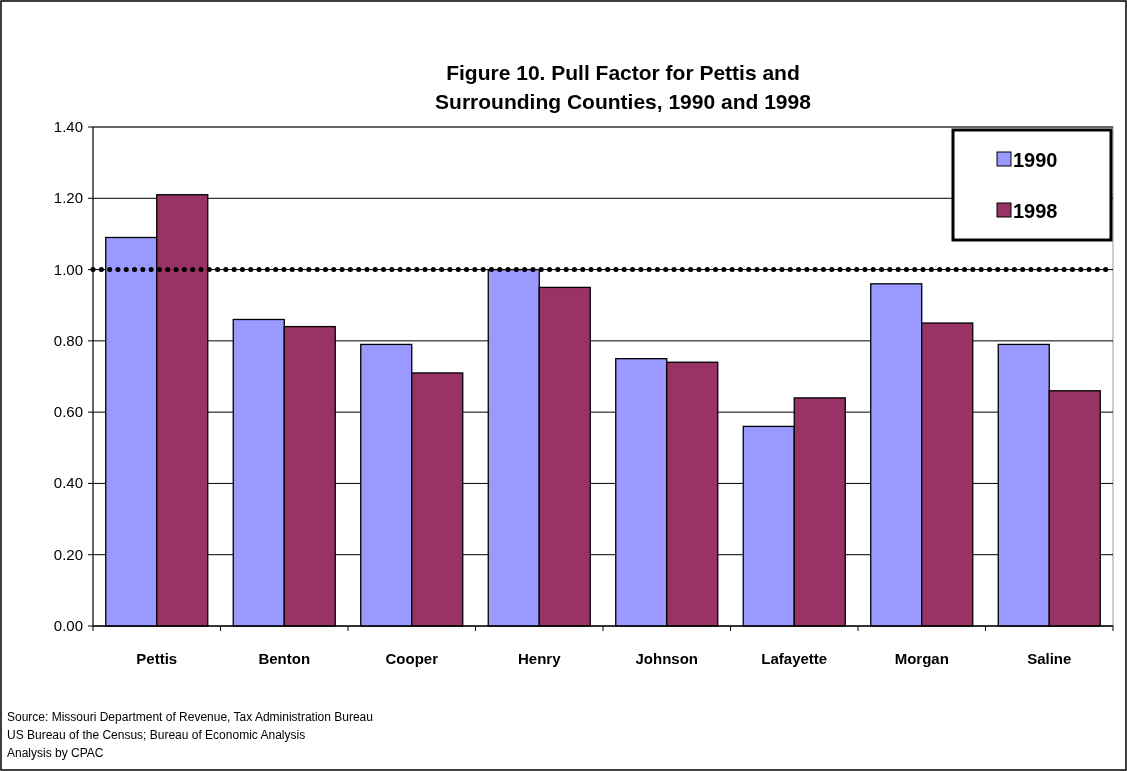  I want to click on y-tick-label: 1.20, so click(68, 198).